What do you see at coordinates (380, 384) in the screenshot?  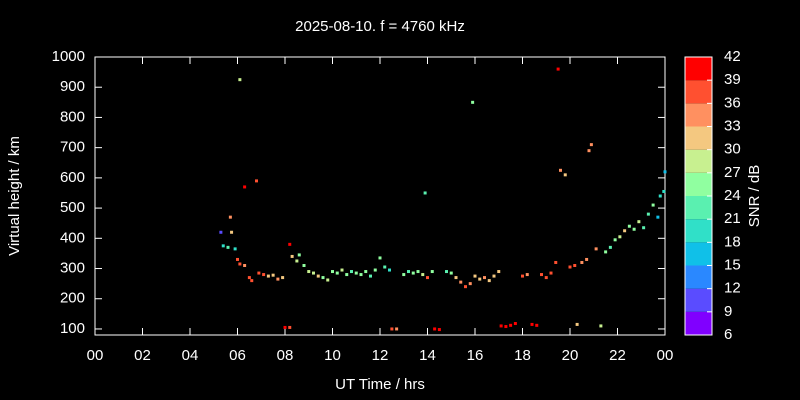 I see `x-axis-label: UT Time / hrs` at bounding box center [380, 384].